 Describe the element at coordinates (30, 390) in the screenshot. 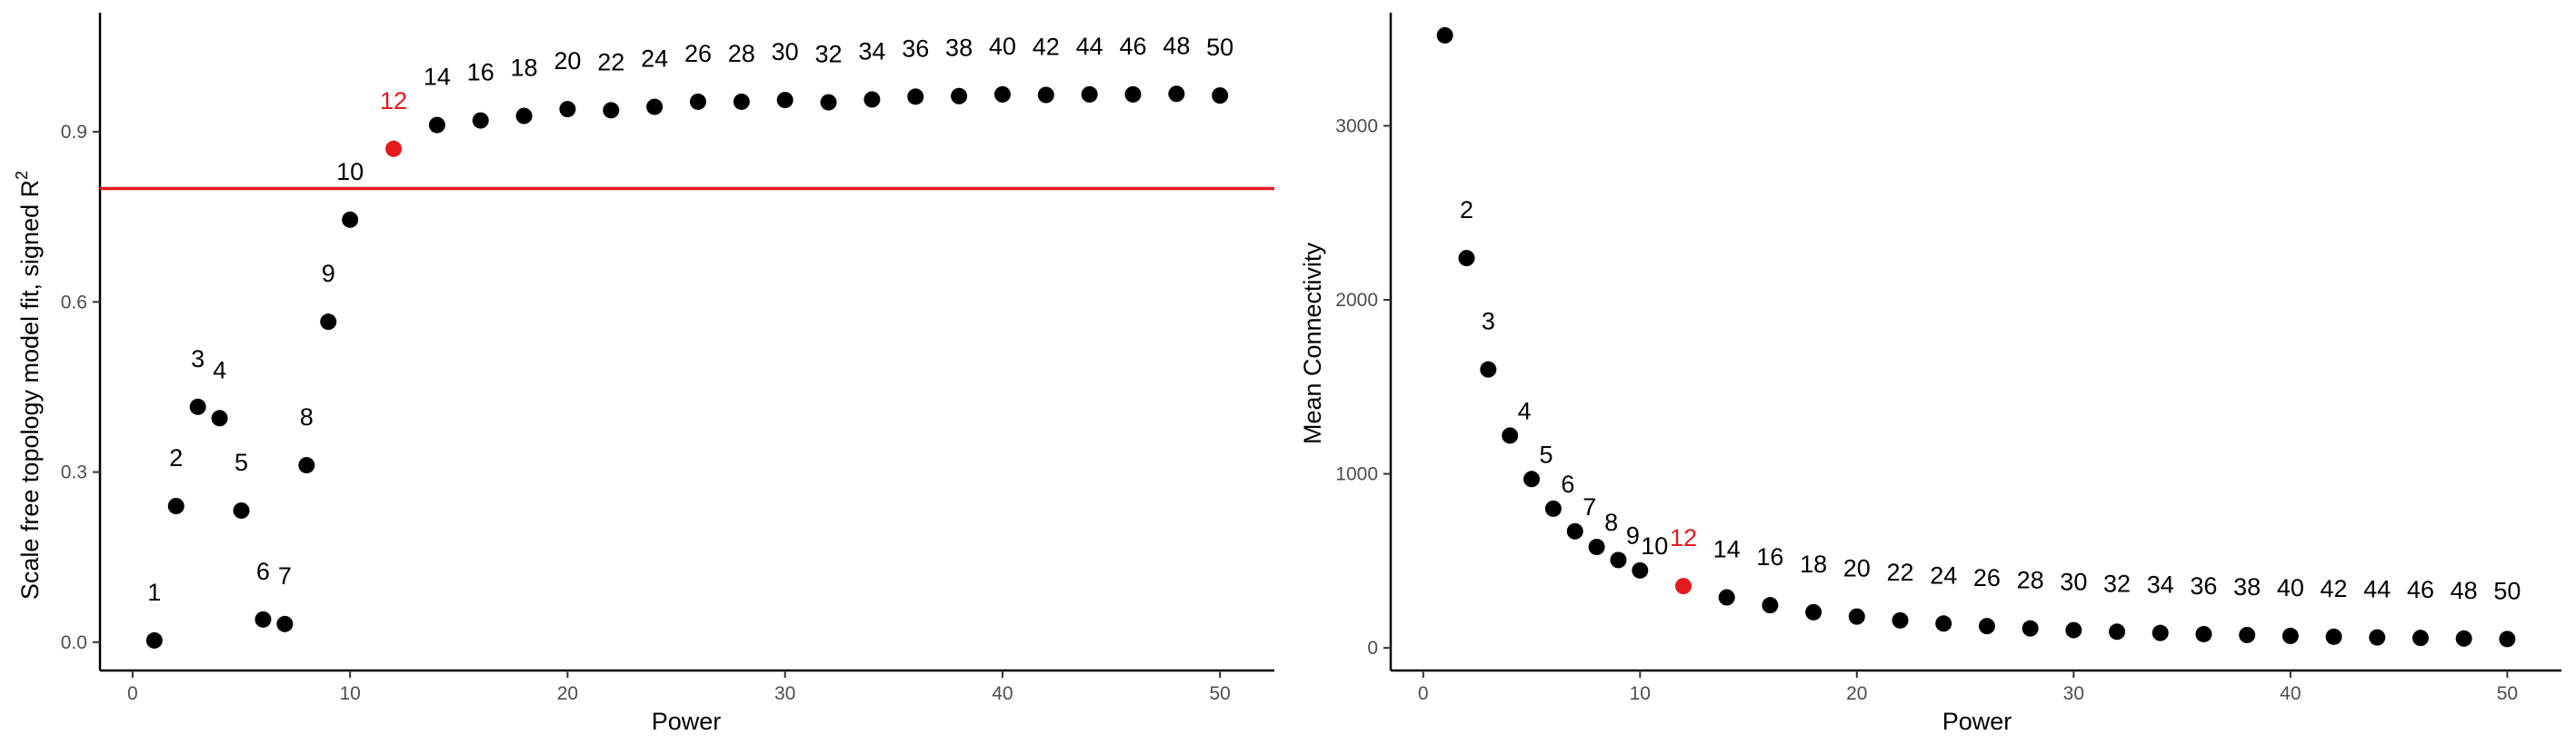

I see `y-axis-title-text: Scale free topology model fit, signed R` at that location.